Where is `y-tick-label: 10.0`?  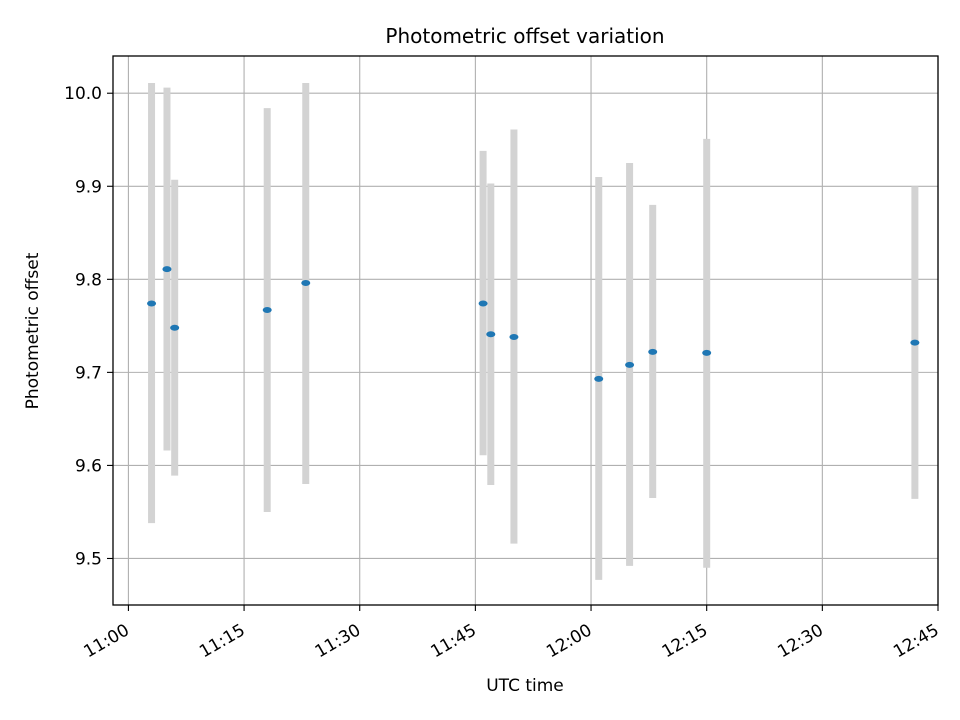
y-tick-label: 10.0 is located at coordinates (83, 94).